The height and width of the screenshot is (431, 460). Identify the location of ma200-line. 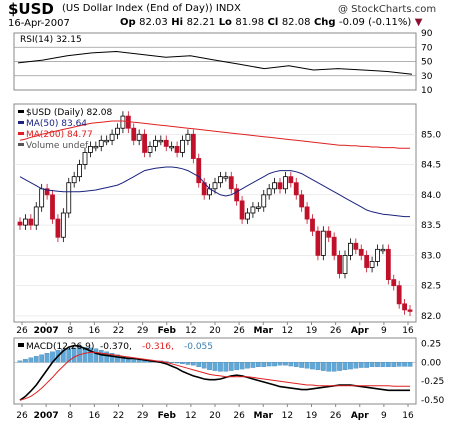
(214, 134).